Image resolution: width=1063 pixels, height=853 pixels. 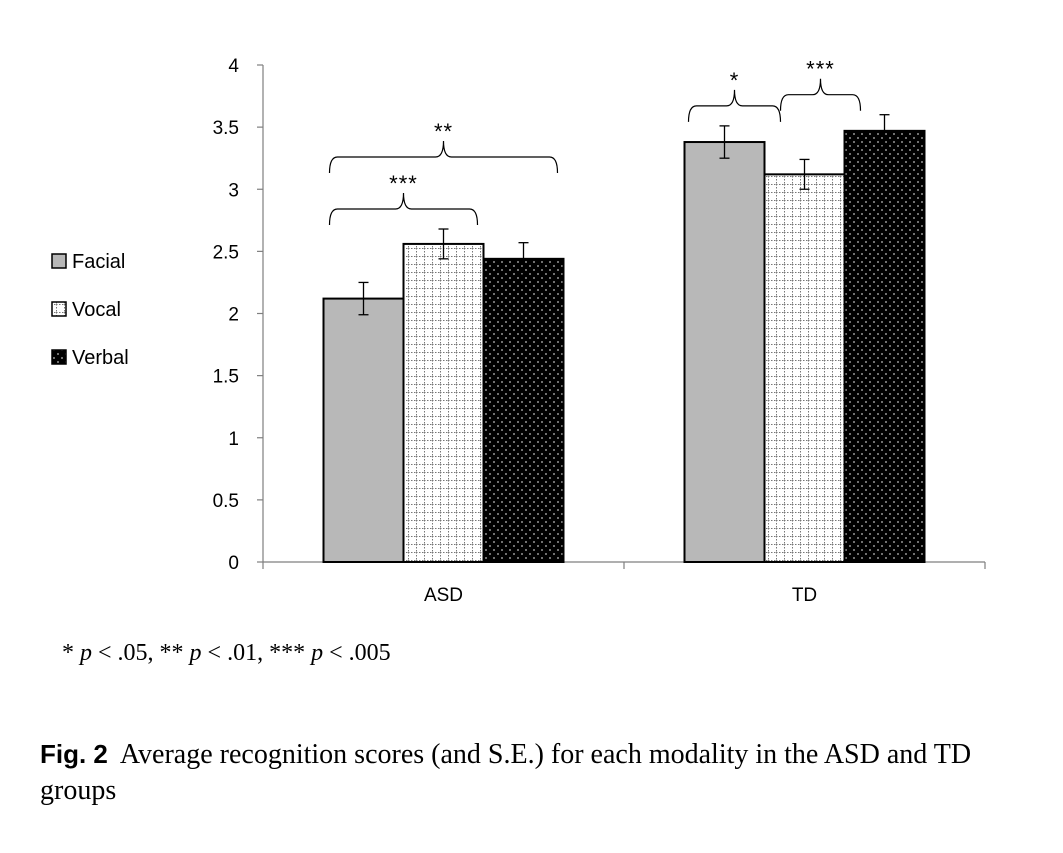 I want to click on legend-label-vocal: Vocal, so click(x=96, y=310).